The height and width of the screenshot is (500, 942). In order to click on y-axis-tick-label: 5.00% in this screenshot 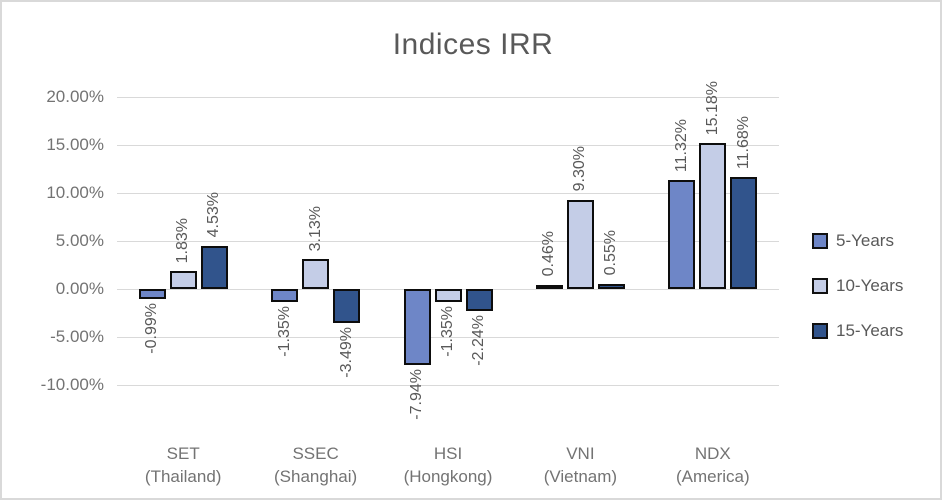, I will do `click(79, 240)`.